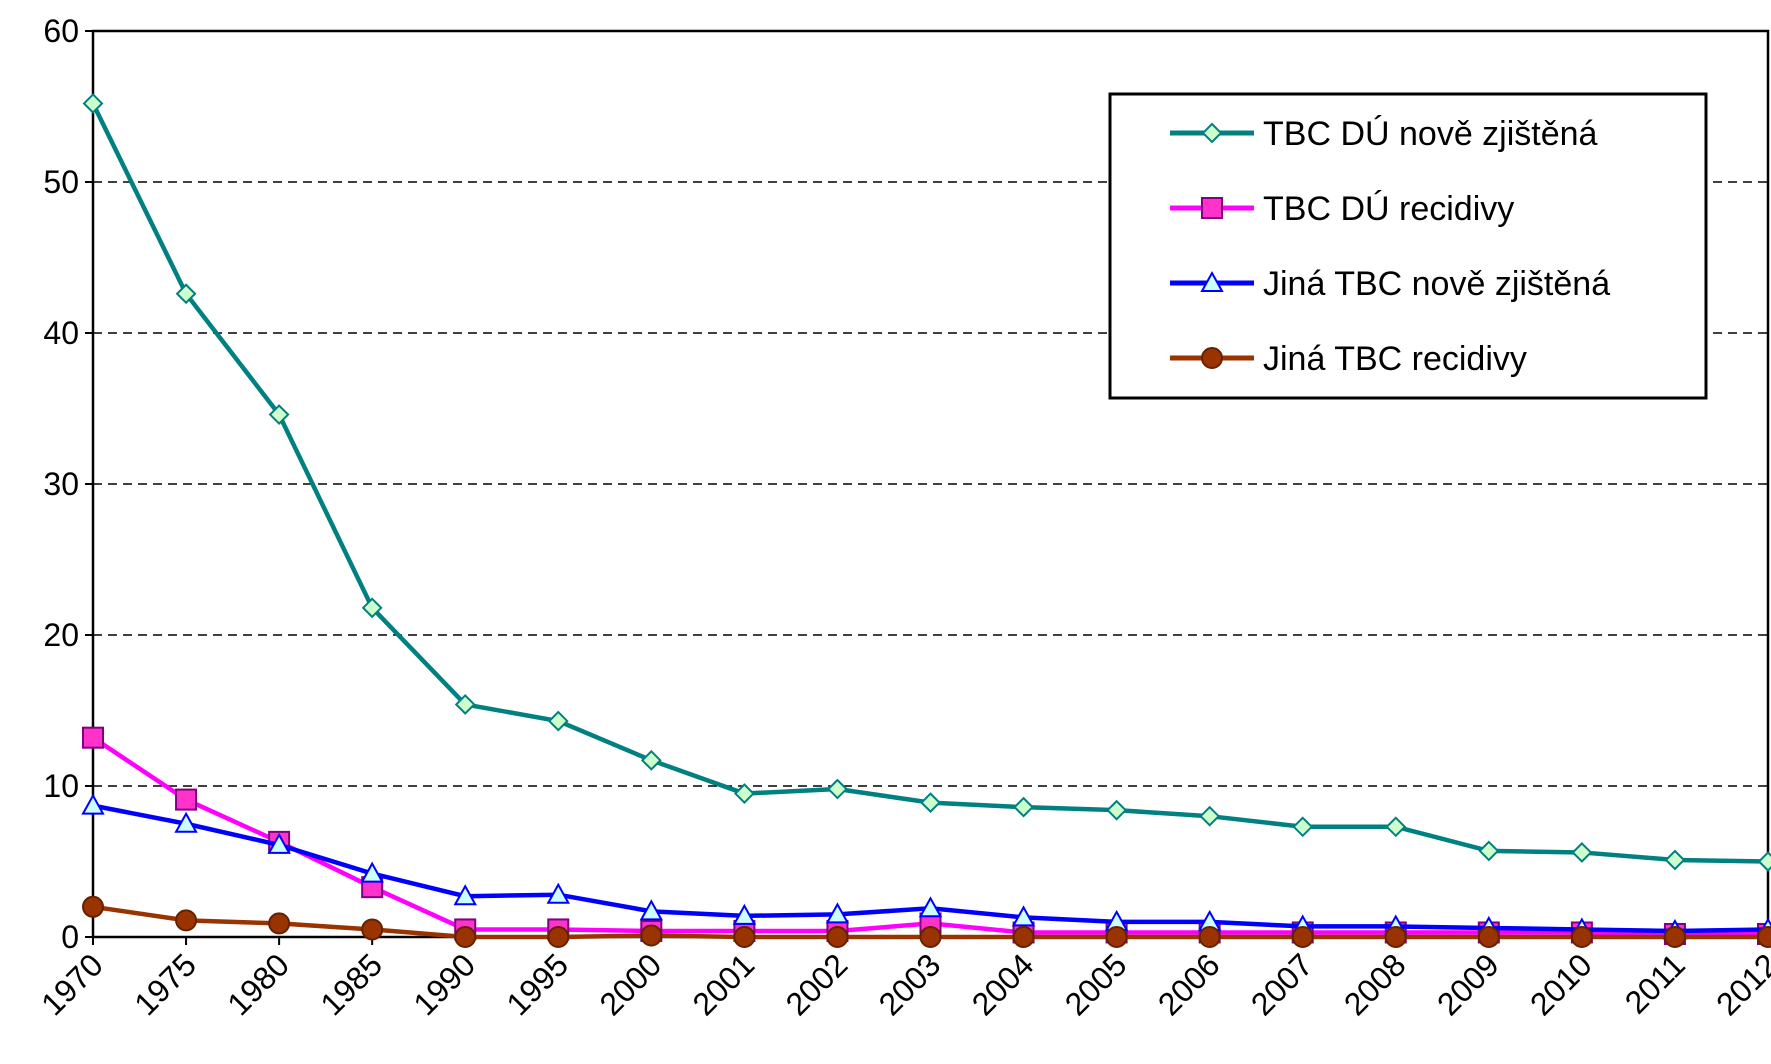 This screenshot has width=1771, height=1064. What do you see at coordinates (910, 984) in the screenshot?
I see `x-tick-label: 2003` at bounding box center [910, 984].